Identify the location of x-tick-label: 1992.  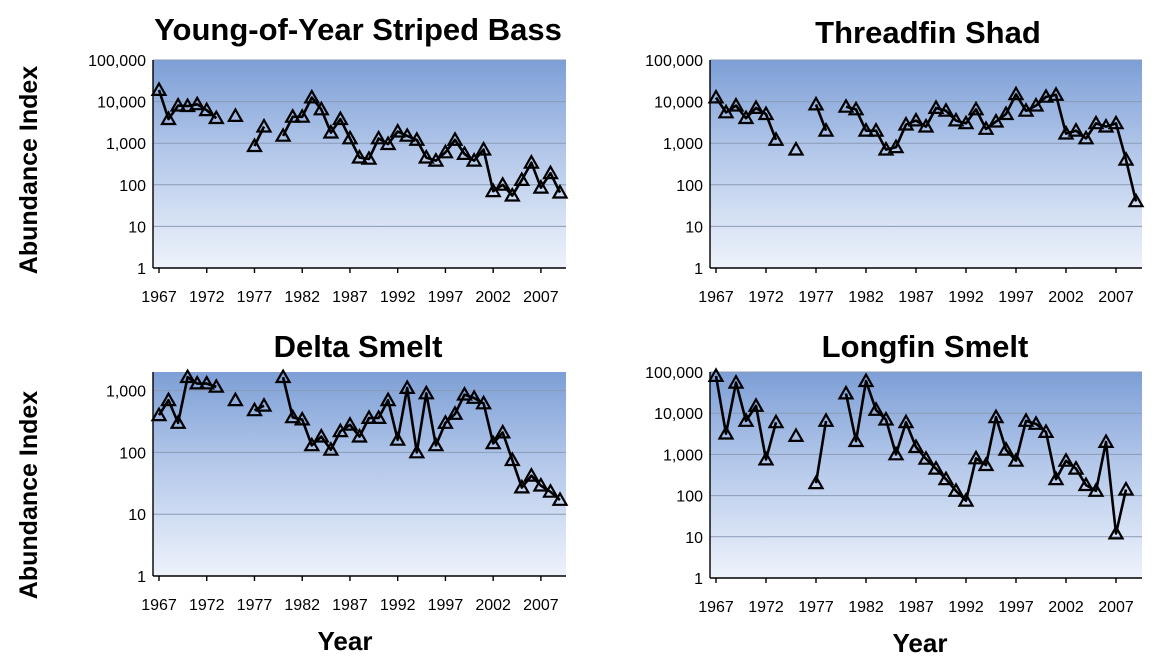
(966, 297).